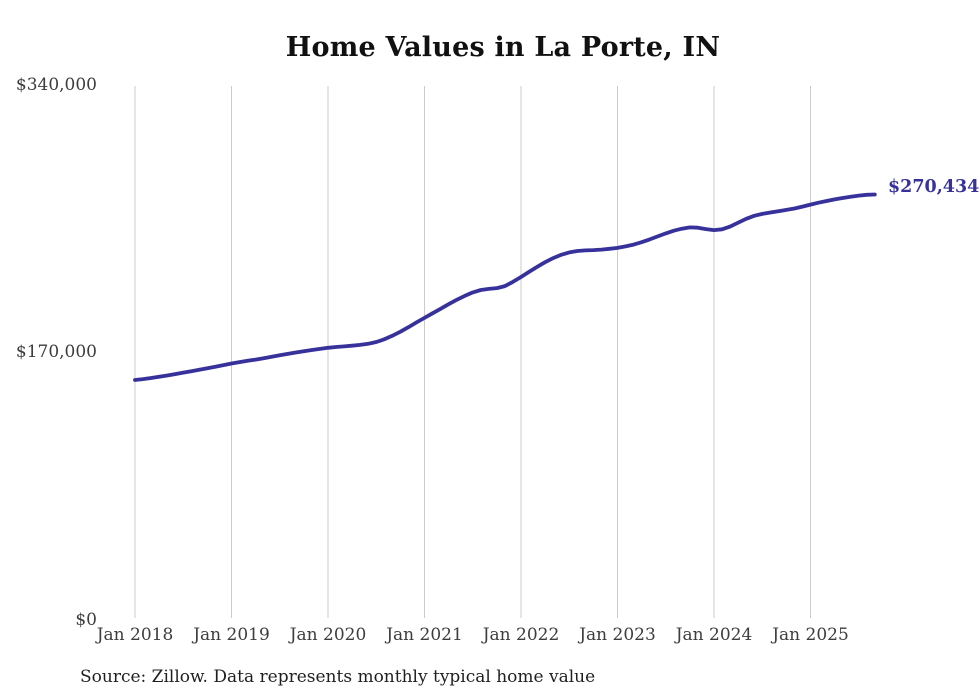 This screenshot has width=980, height=699. What do you see at coordinates (503, 47) in the screenshot?
I see `chart-title: Home Values in La Porte, IN` at bounding box center [503, 47].